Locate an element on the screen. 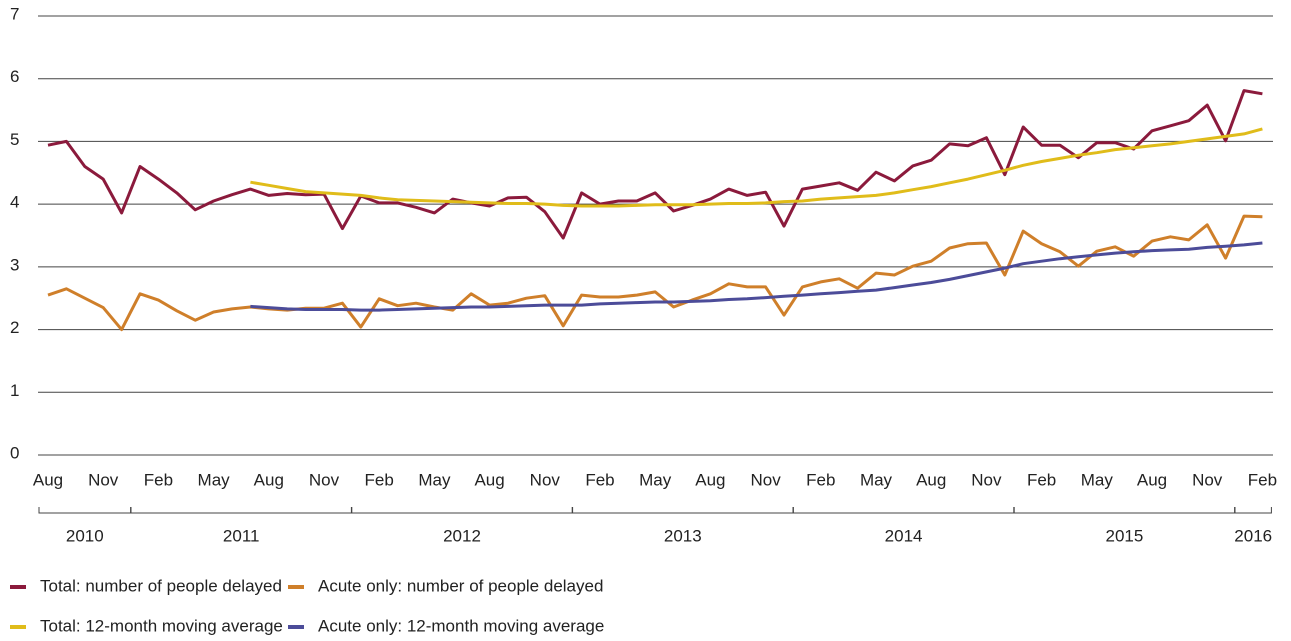 This screenshot has width=1291, height=641. legend-label: Acute only: number of people delayed is located at coordinates (460, 585).